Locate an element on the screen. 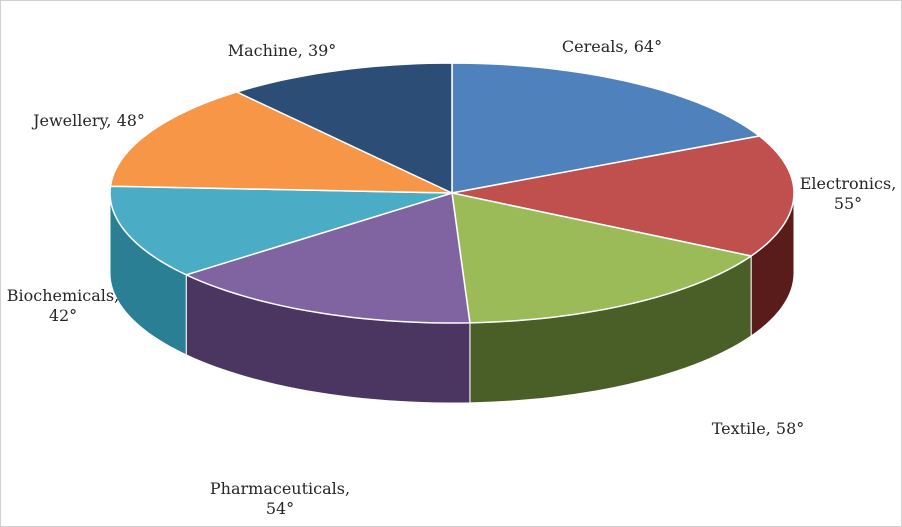 Image resolution: width=902 pixels, height=527 pixels. slice-textile is located at coordinates (601, 258).